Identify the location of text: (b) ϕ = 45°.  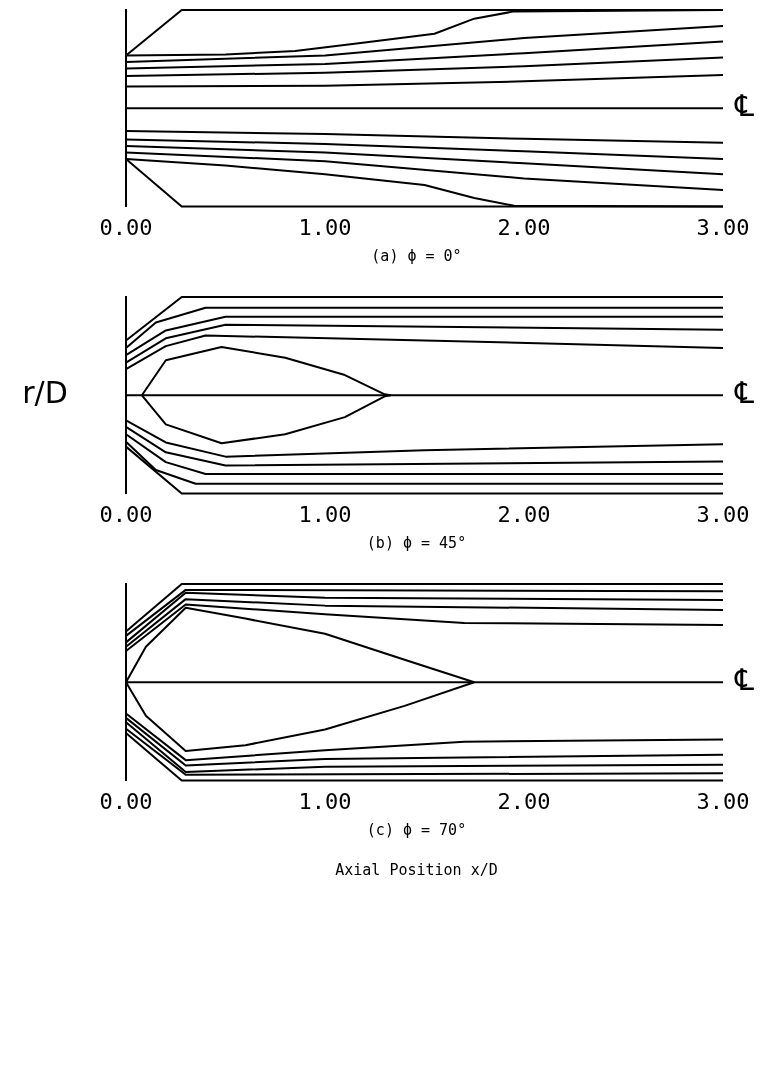
(416, 543).